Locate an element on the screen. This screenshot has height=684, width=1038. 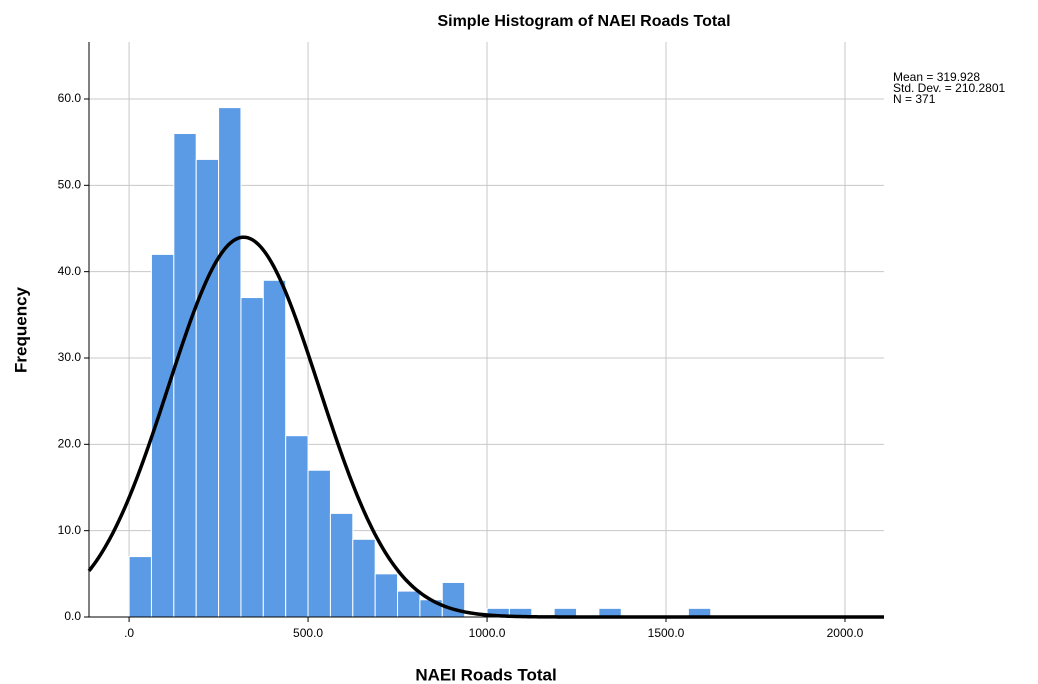
x-tick-label: .0 is located at coordinates (129, 633).